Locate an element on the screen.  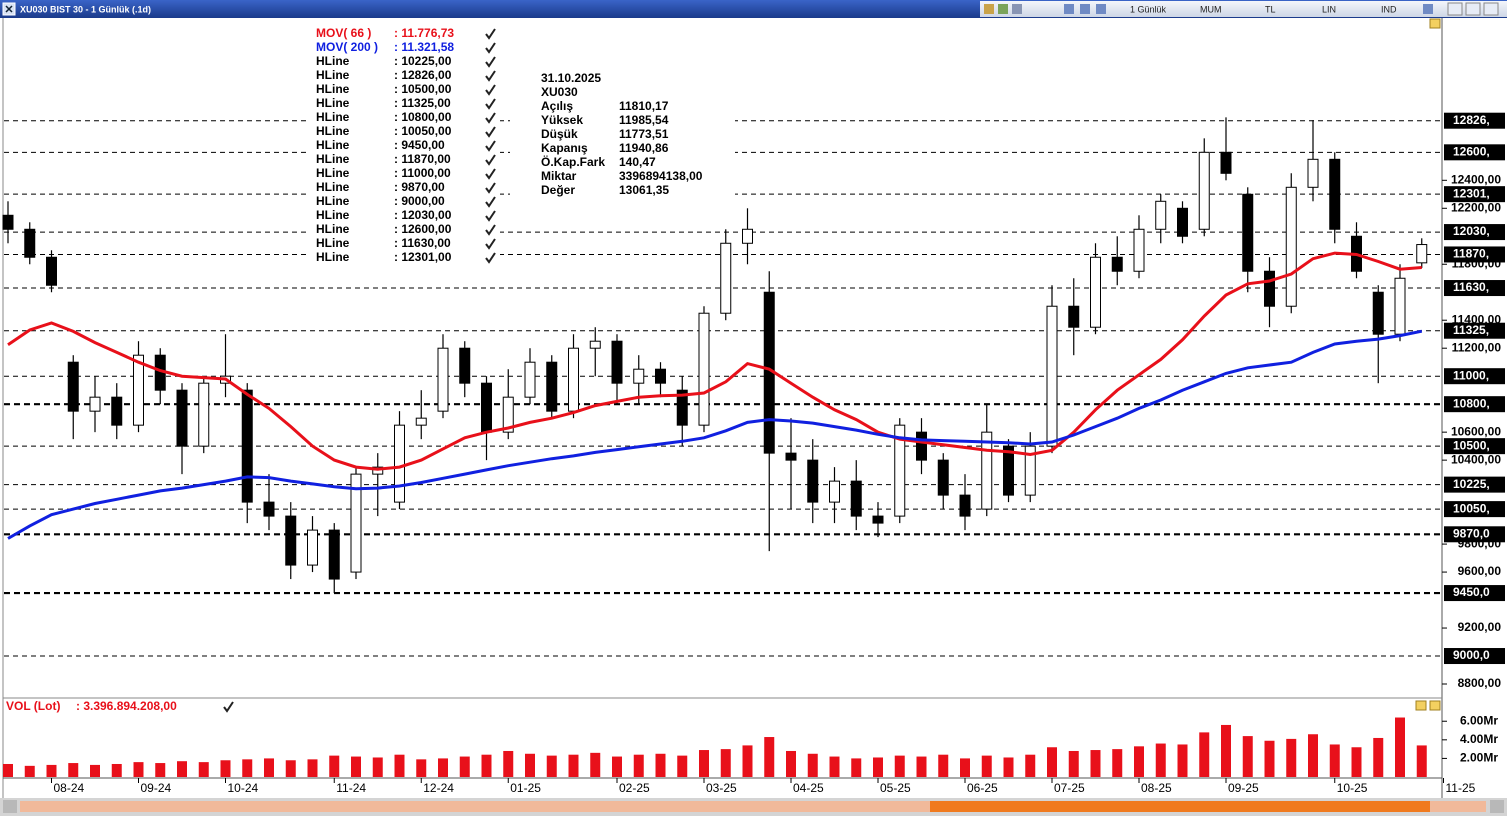
legend-value: : 12826,00 is located at coordinates (423, 75).